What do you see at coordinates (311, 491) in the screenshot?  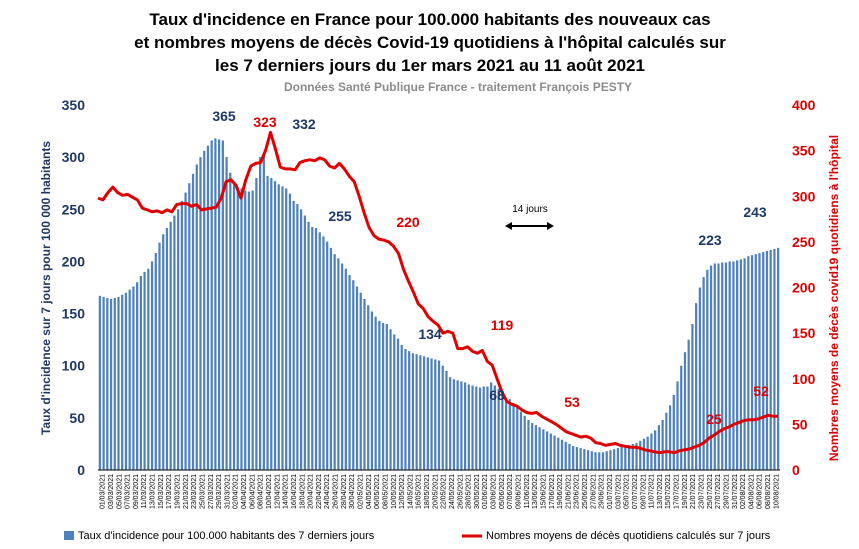 I see `x-tick-label: 20/04/2021` at bounding box center [311, 491].